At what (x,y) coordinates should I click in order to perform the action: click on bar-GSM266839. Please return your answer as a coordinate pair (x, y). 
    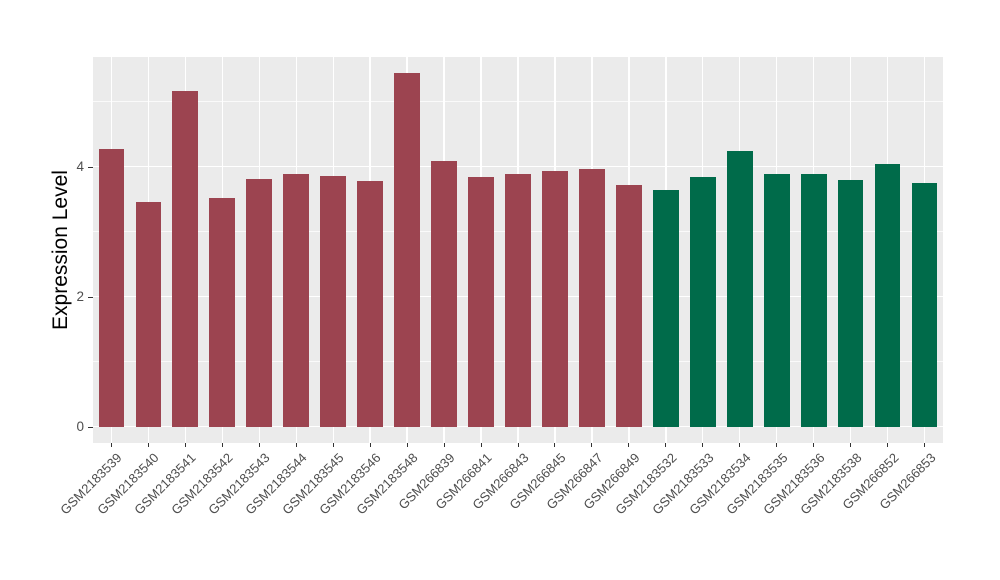
    Looking at the image, I should click on (444, 293).